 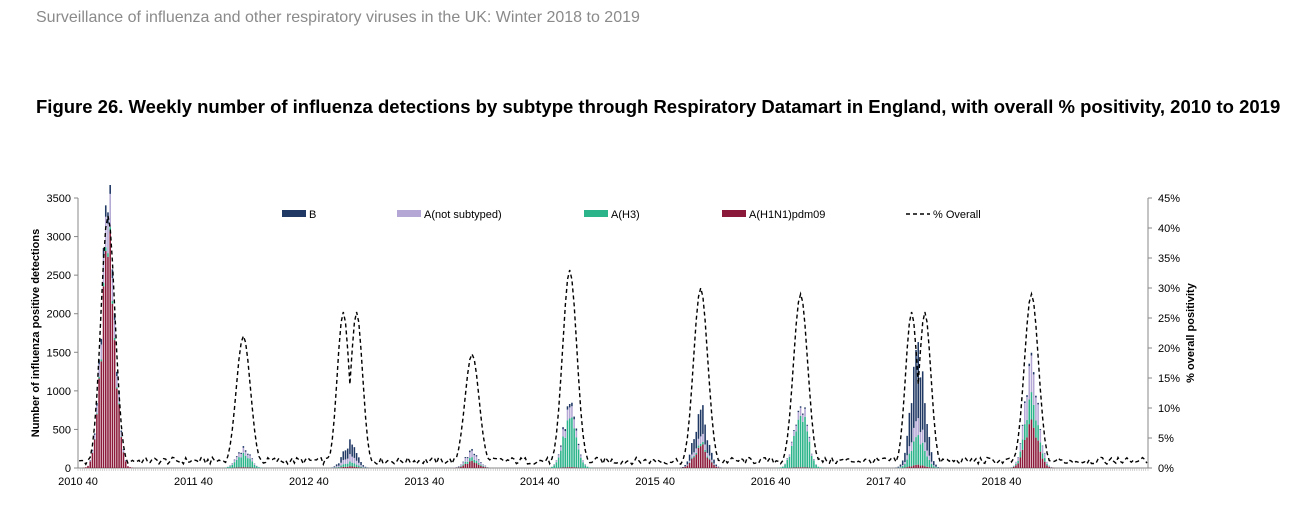 I want to click on y-tick-label: 1500, so click(x=59, y=353).